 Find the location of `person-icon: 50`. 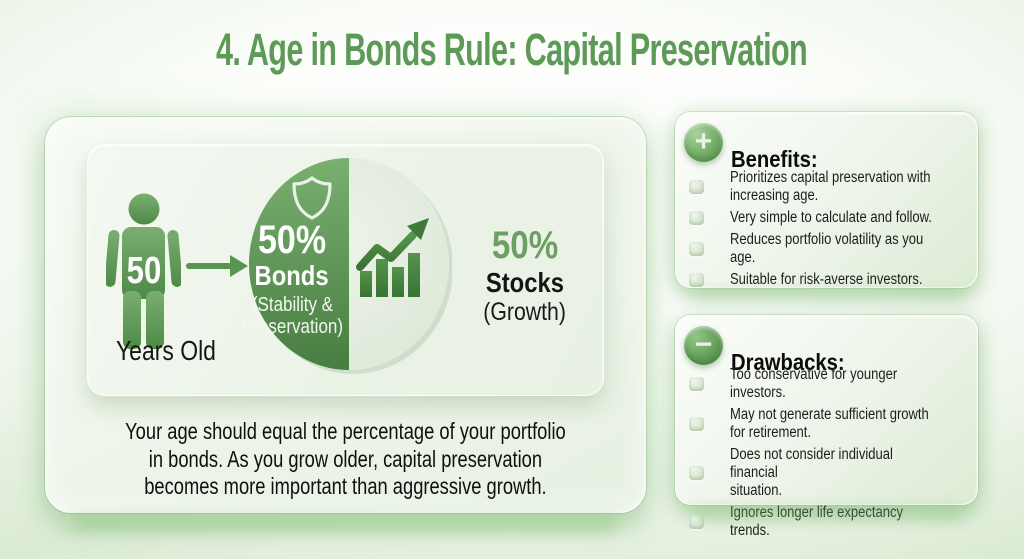

person-icon: 50 is located at coordinates (143, 271).